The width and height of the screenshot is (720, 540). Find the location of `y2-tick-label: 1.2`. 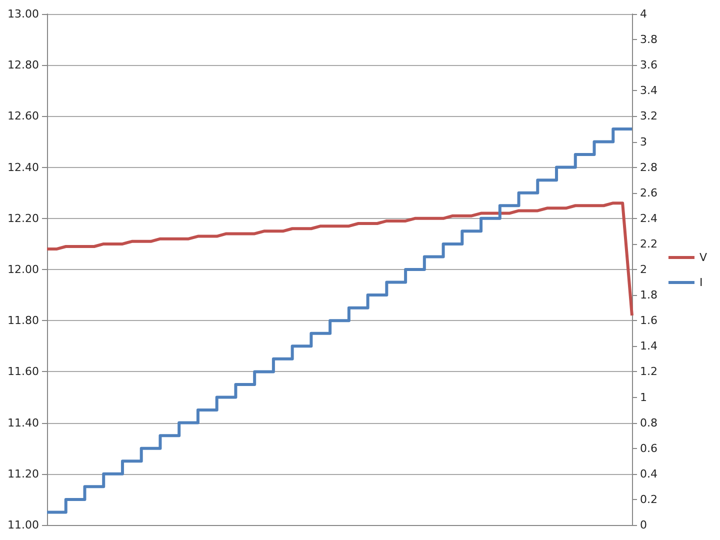

y2-tick-label: 1.2 is located at coordinates (649, 371).